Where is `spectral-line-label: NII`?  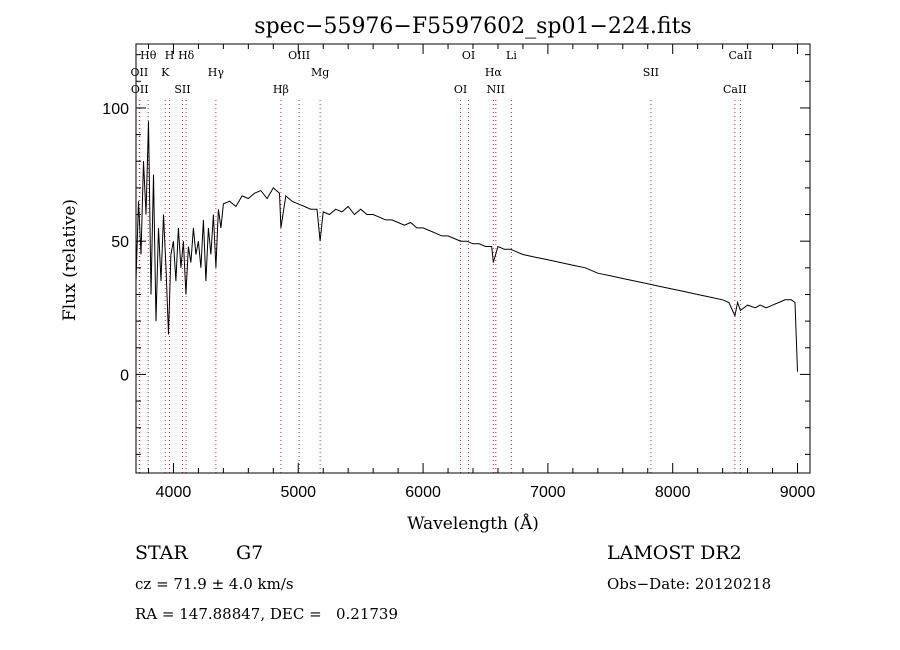
spectral-line-label: NII is located at coordinates (496, 89).